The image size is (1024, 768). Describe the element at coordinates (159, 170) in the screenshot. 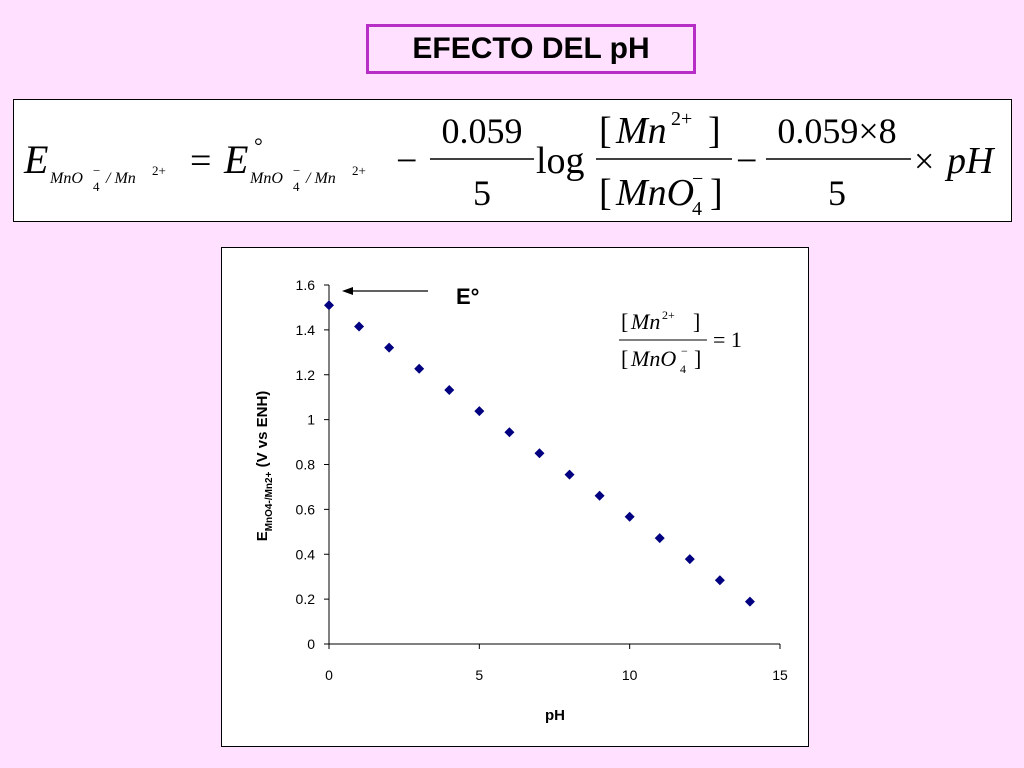

I see `eq-lhs-sub-2plus: 2+` at that location.